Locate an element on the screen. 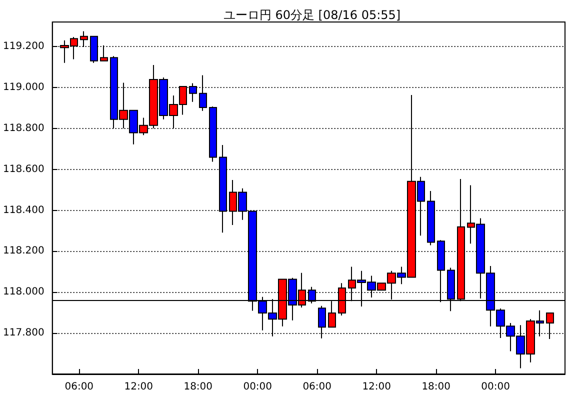  y-tick-label: 118.200 is located at coordinates (23, 251).